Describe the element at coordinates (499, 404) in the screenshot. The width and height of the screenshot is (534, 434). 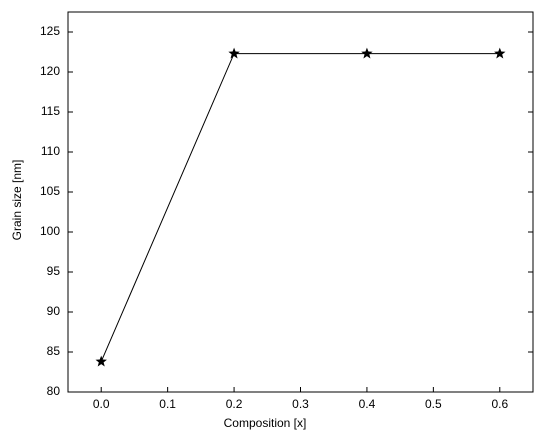
I see `x-tick-label: 0.6` at that location.